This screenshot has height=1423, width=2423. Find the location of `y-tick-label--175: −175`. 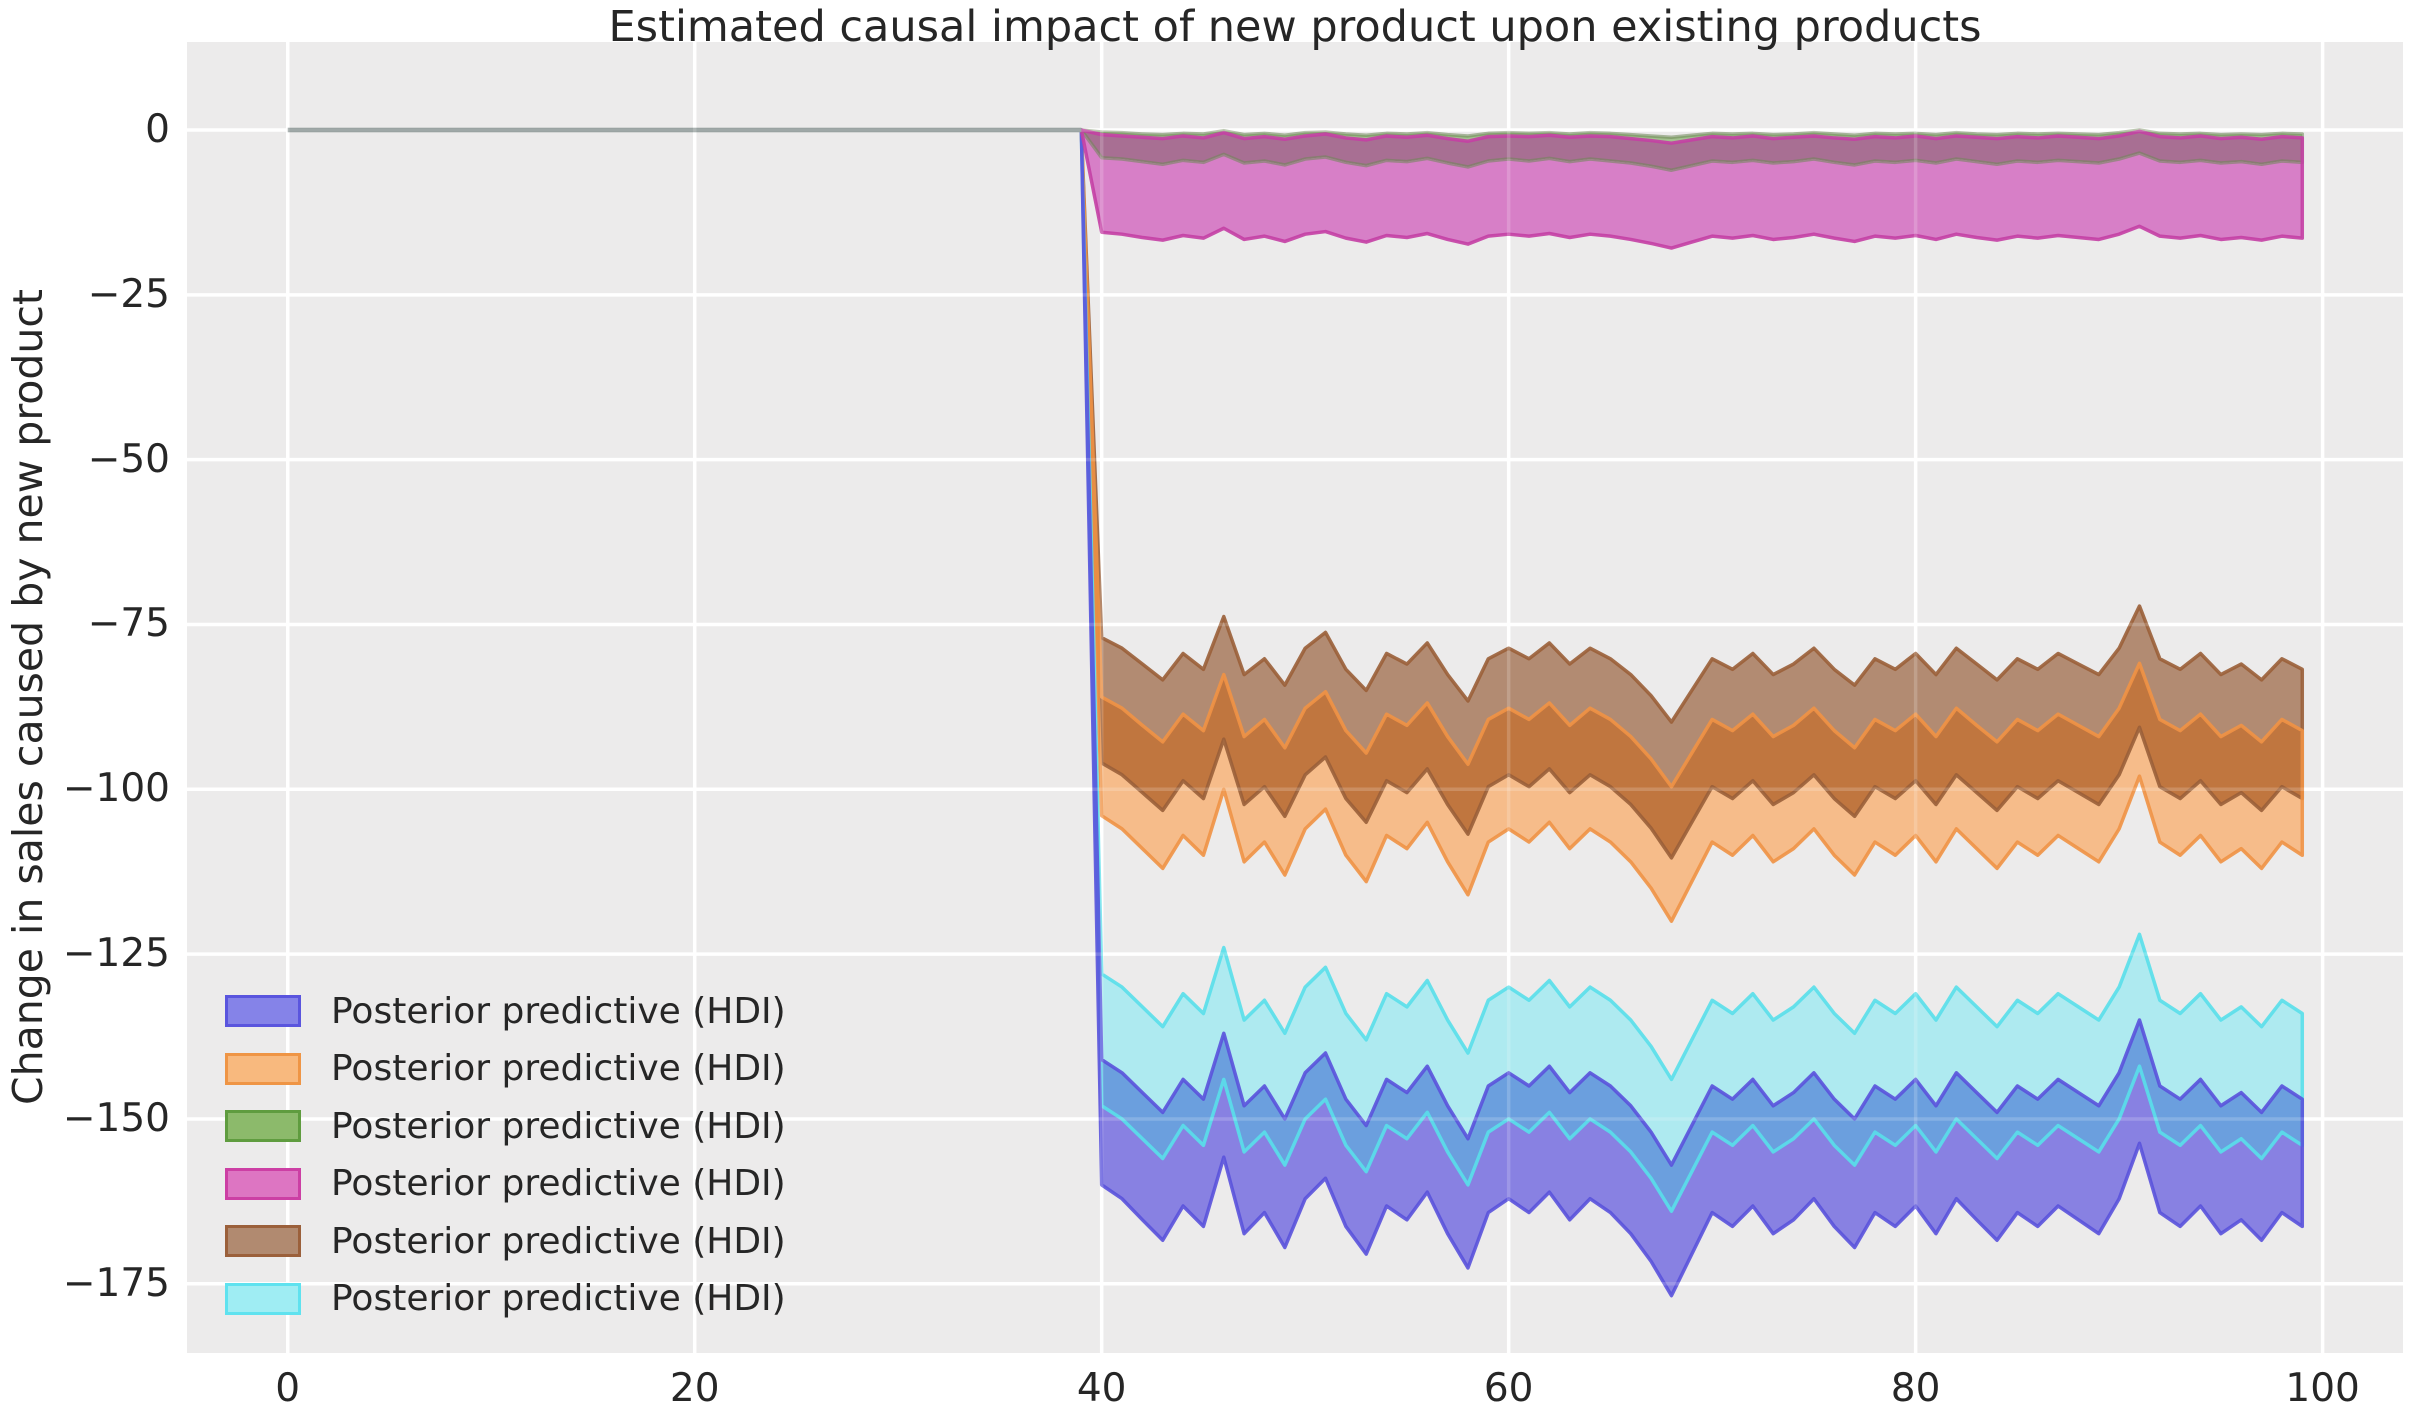

y-tick-label--175: −175 is located at coordinates (116, 1283).